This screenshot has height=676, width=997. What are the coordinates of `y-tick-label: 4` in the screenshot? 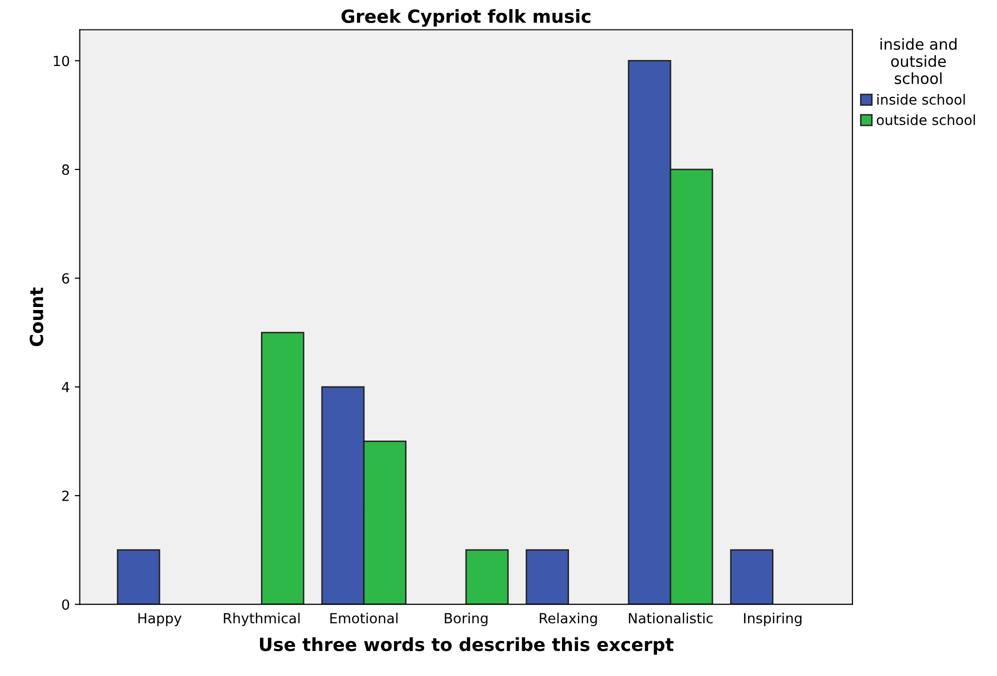 It's located at (66, 387).